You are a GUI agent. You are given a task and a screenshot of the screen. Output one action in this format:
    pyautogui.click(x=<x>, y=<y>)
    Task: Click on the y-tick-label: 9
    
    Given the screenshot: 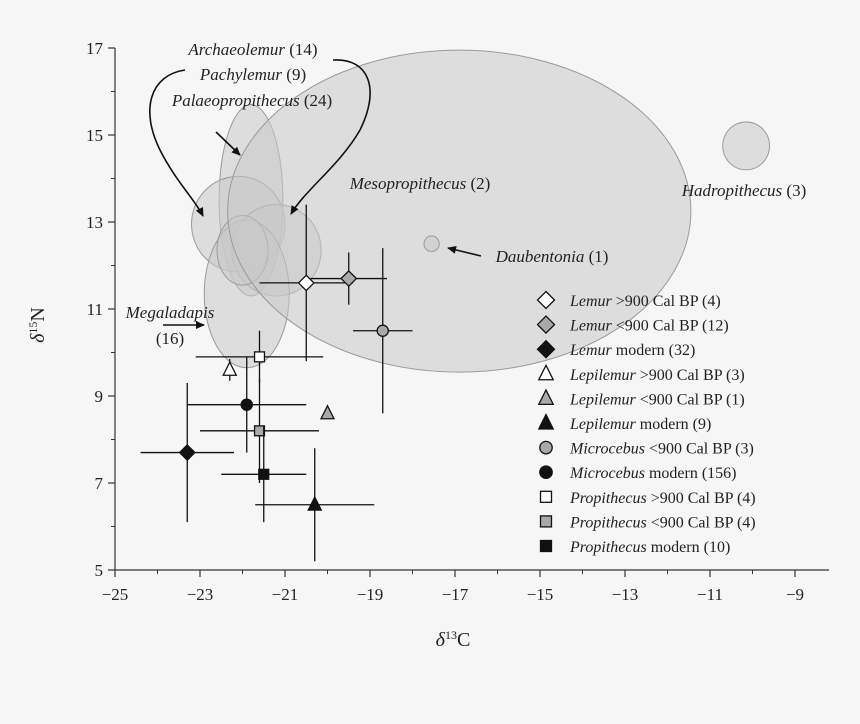 What is the action you would take?
    pyautogui.click(x=99, y=396)
    